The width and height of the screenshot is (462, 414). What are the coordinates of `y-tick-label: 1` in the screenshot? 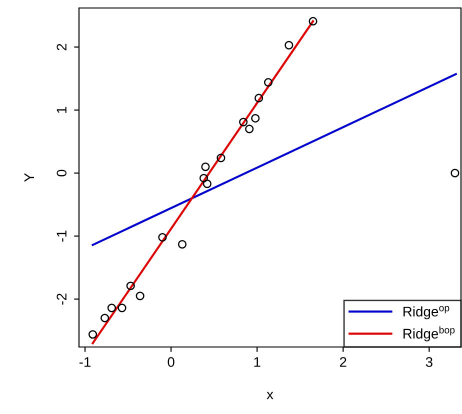 It's located at (61, 109).